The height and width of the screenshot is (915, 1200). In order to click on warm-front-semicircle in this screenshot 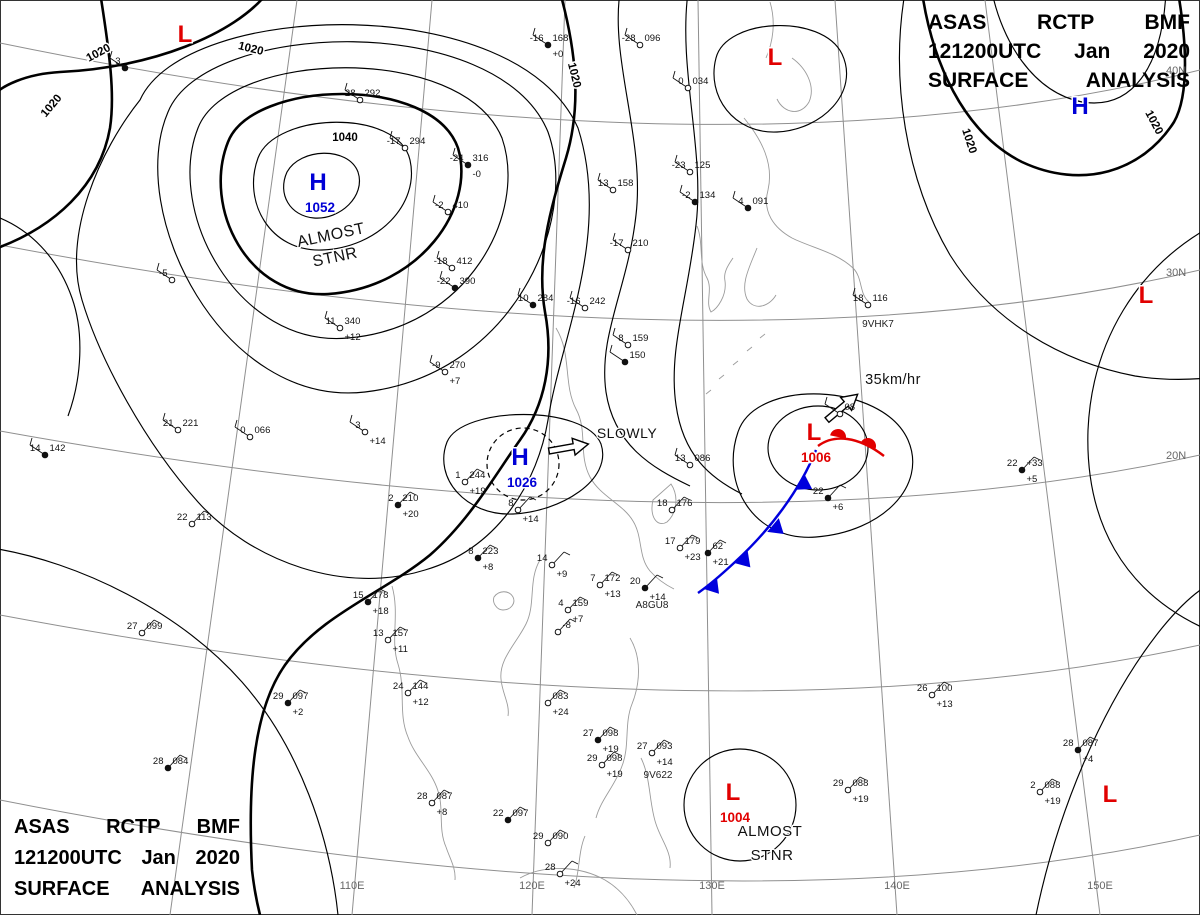, I will do `click(838, 434)`.